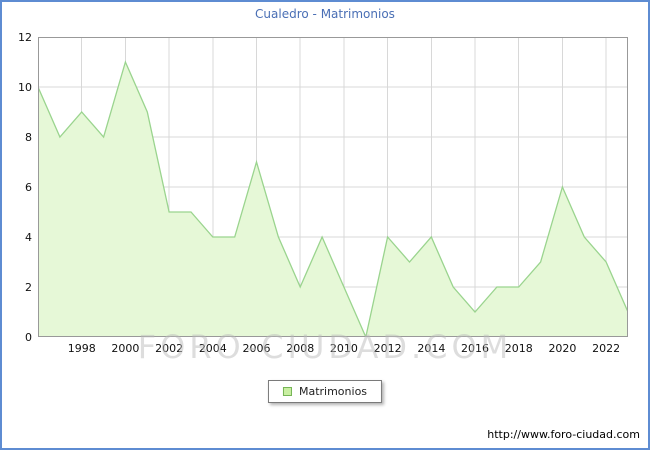 This screenshot has height=450, width=650. I want to click on x-tick-label: 2020, so click(562, 348).